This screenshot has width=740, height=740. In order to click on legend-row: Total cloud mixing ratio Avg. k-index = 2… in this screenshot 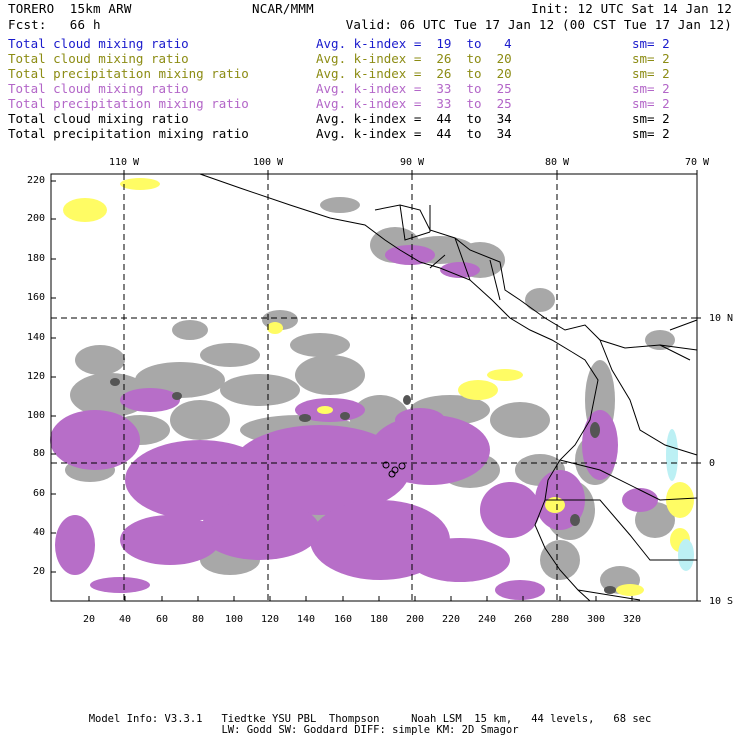, I will do `click(371, 58)`.